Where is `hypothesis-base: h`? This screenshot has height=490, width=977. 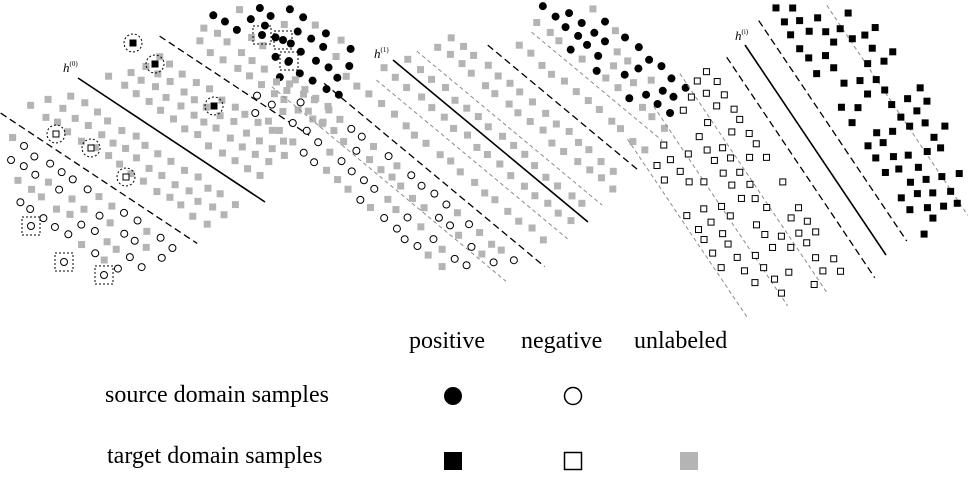 hypothesis-base: h is located at coordinates (66, 67).